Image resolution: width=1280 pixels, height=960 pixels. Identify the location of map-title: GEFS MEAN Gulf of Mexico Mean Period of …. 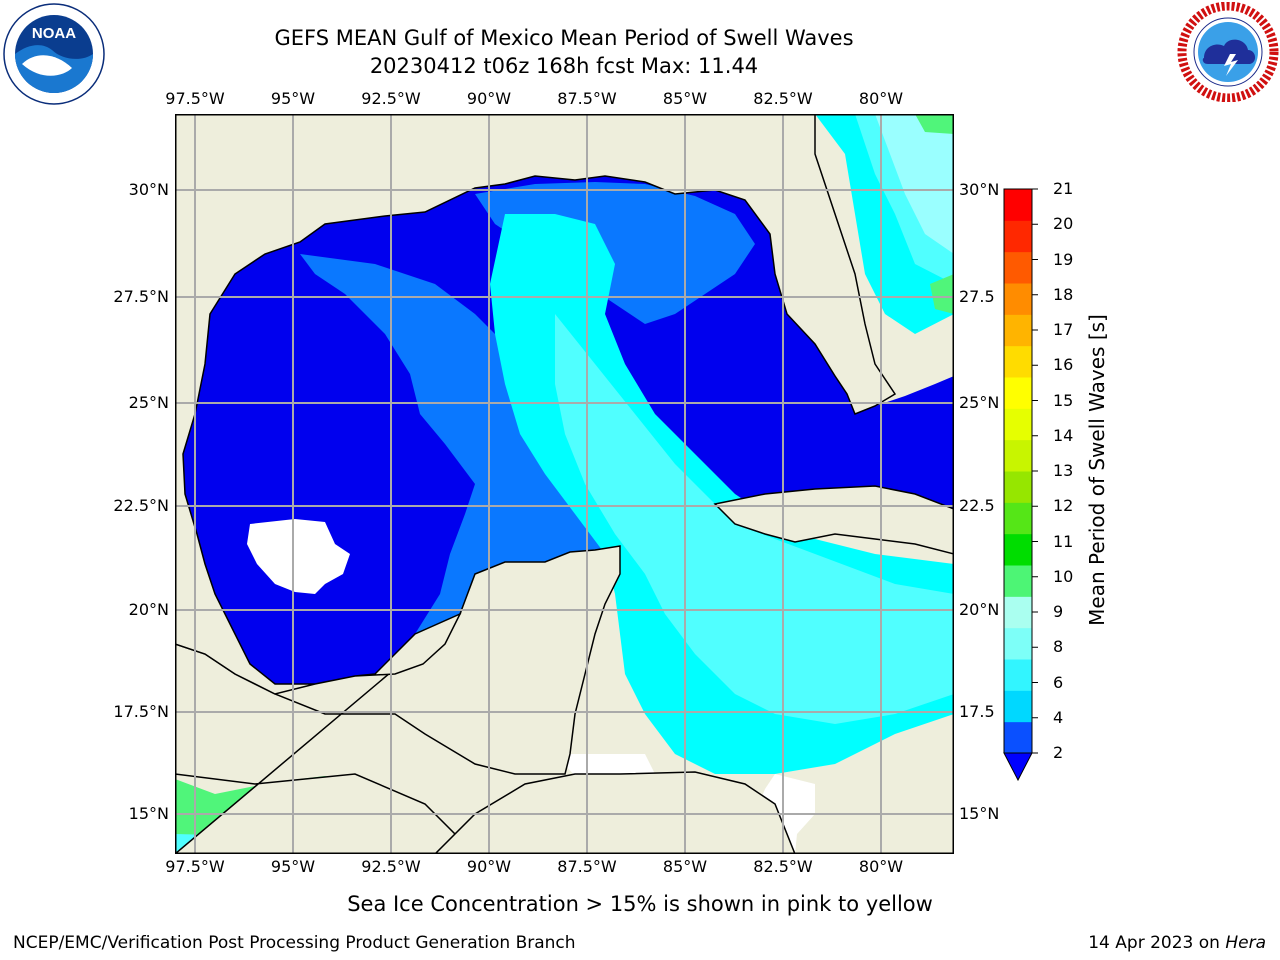
(564, 38).